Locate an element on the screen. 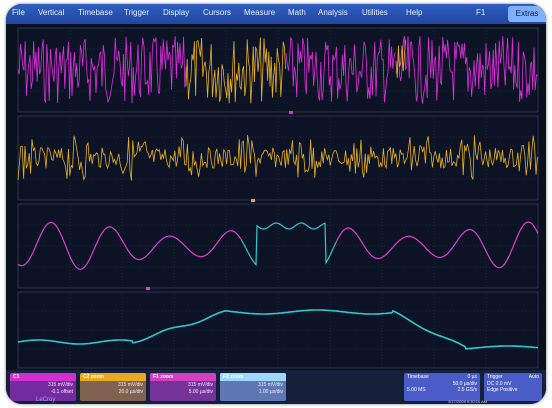 Image resolution: width=552 pixels, height=408 pixels. menu-cursors: Cursors is located at coordinates (217, 12).